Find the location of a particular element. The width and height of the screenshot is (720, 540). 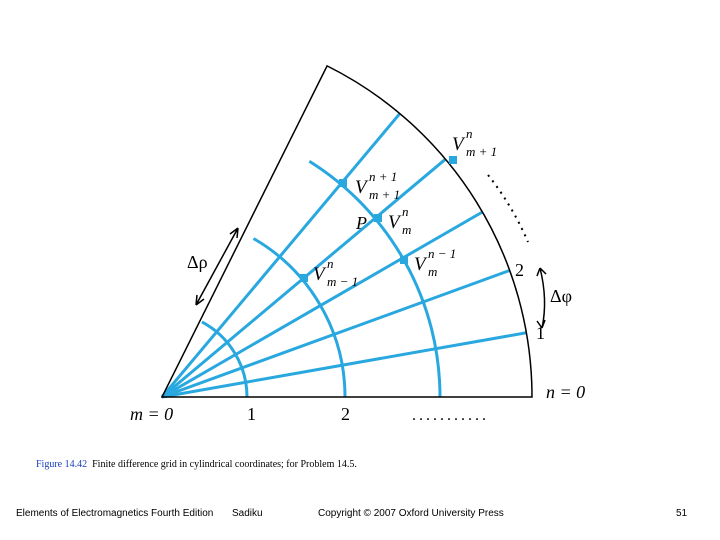

label-m1: 1 is located at coordinates (251, 414).